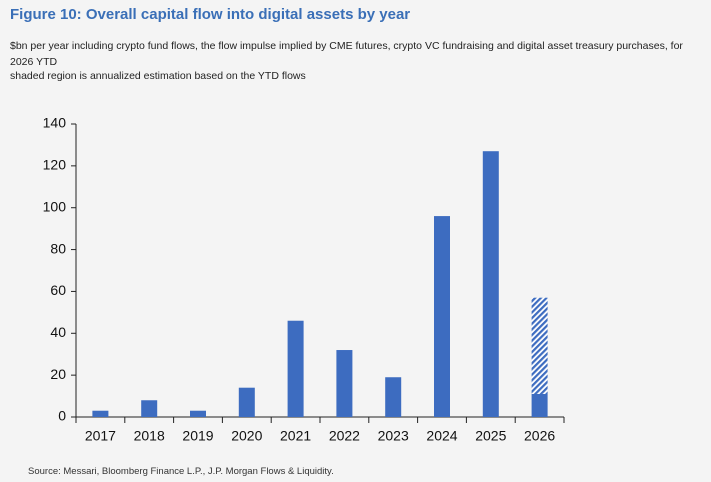 The image size is (711, 482). Describe the element at coordinates (100, 436) in the screenshot. I see `x-tick-label: 2017` at that location.